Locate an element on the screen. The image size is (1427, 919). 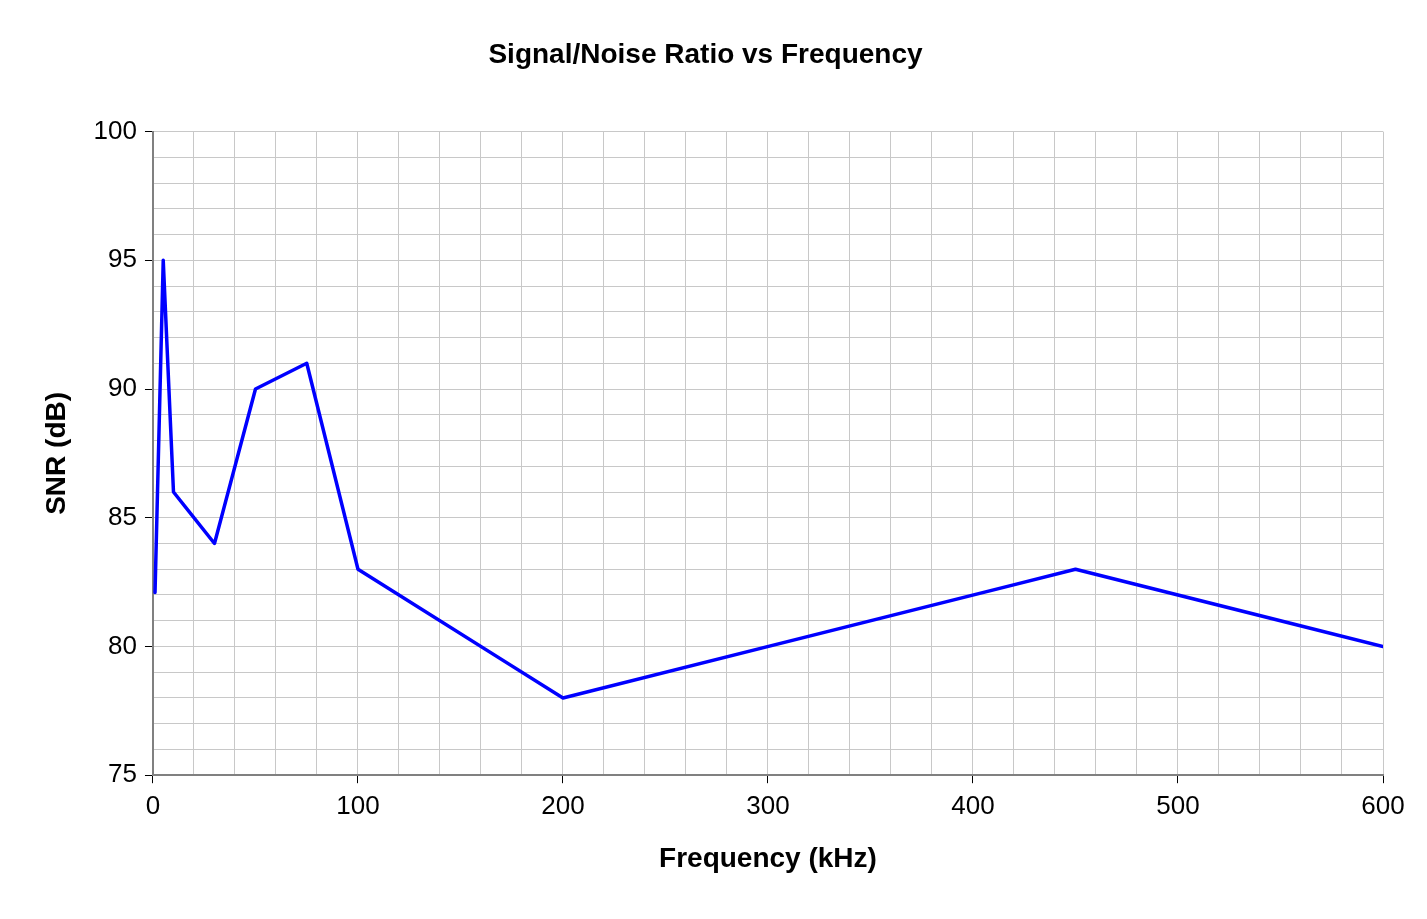
x-axis-title: Frequency (kHz) is located at coordinates (768, 857).